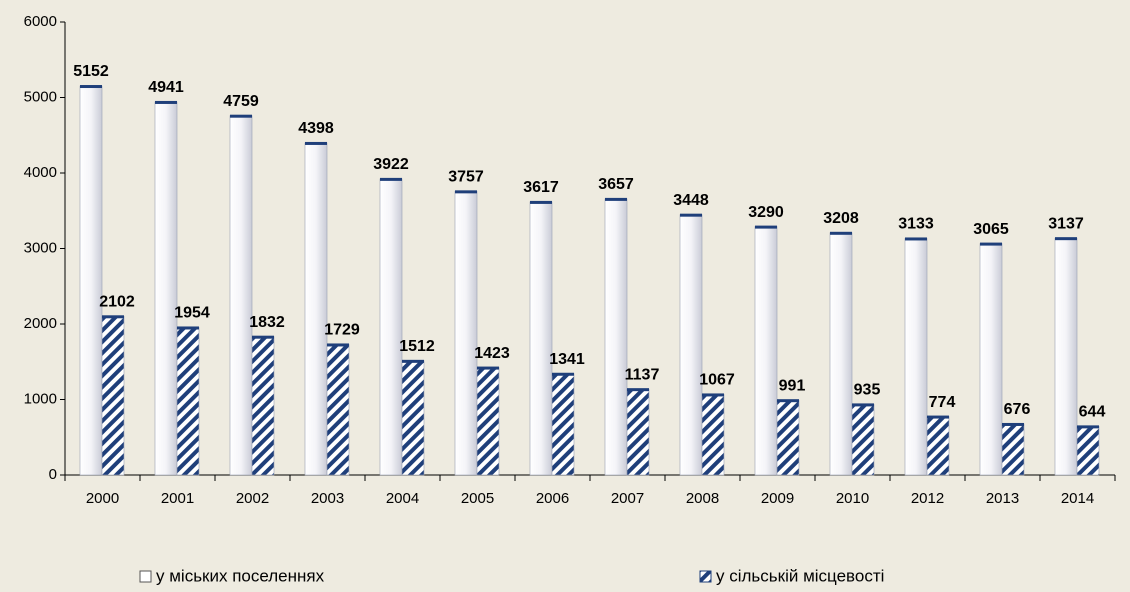  Describe the element at coordinates (627, 498) in the screenshot. I see `x-tick-label: 2007` at that location.